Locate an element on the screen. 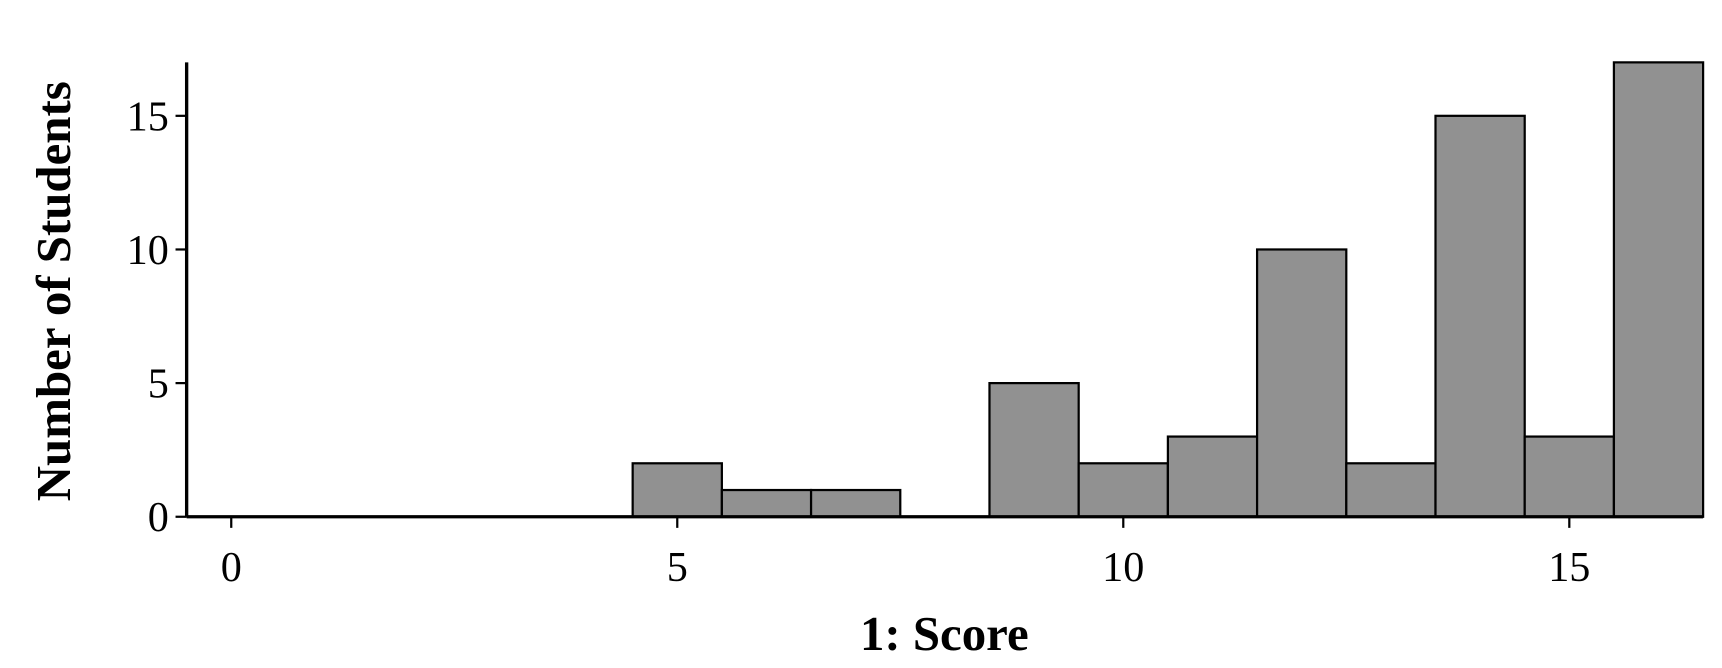  x-tick-label: 0 is located at coordinates (231, 567).